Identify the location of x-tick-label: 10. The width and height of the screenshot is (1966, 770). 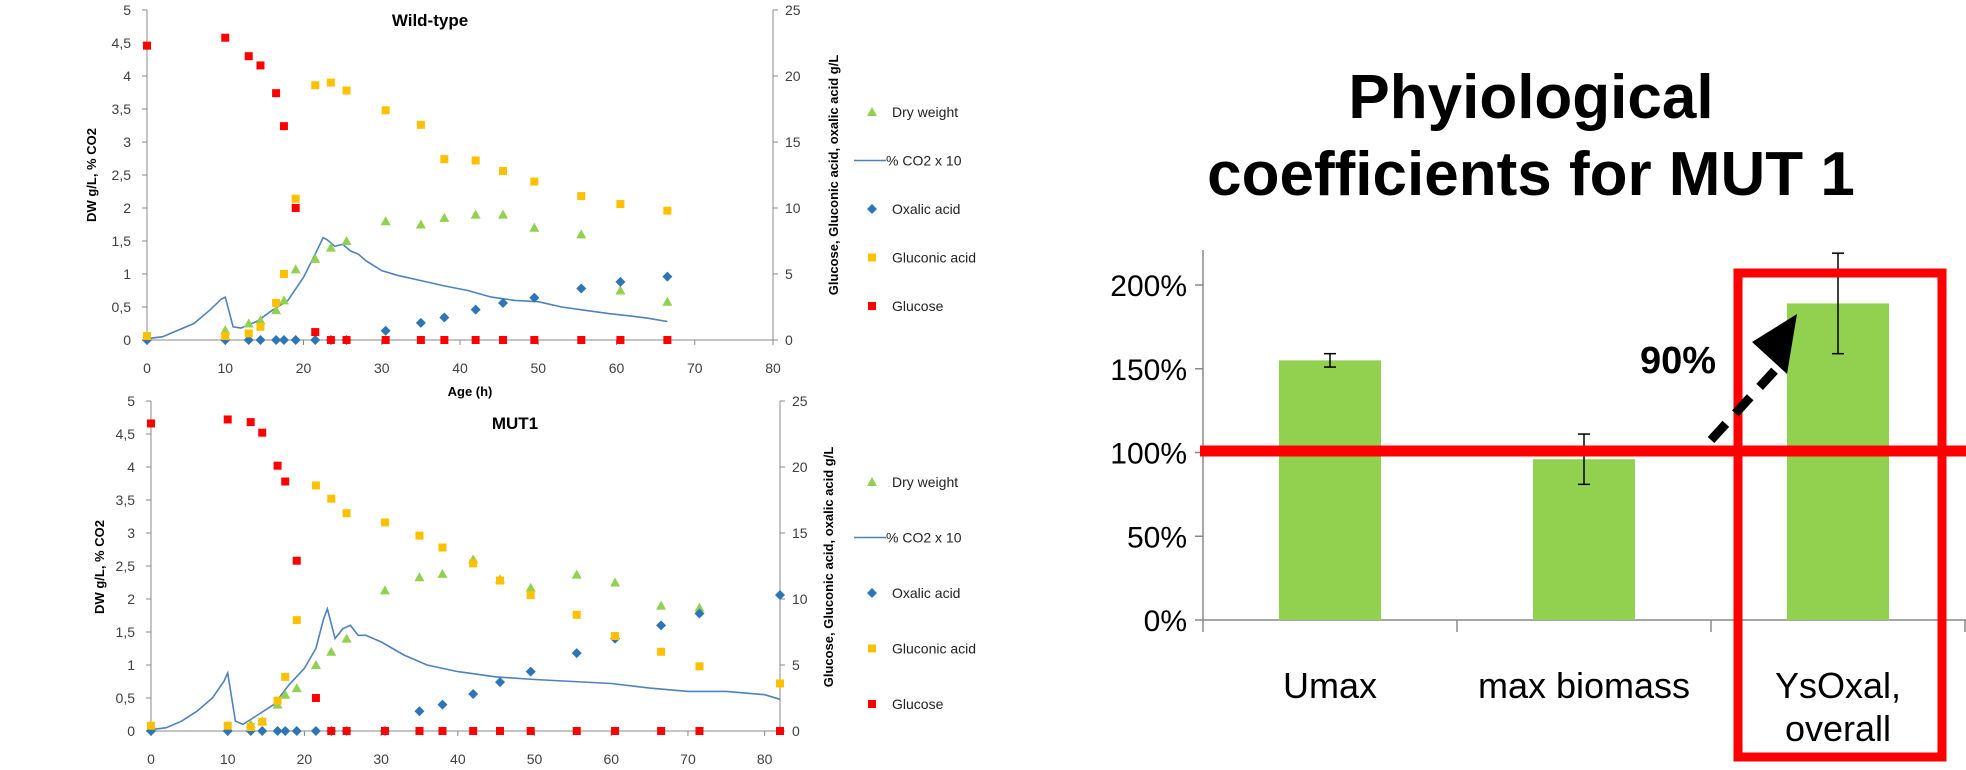
(225, 368).